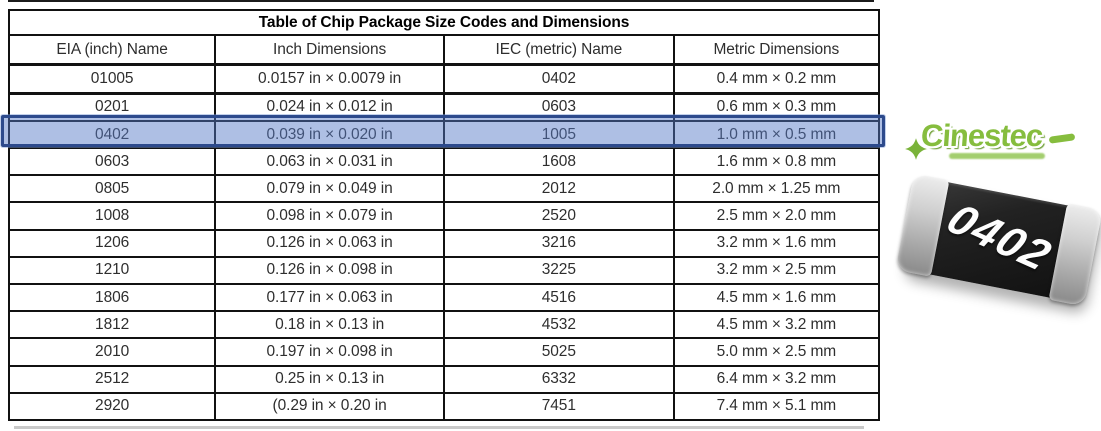 This screenshot has width=1101, height=431. What do you see at coordinates (558, 134) in the screenshot?
I see `cell-iec: 1005` at bounding box center [558, 134].